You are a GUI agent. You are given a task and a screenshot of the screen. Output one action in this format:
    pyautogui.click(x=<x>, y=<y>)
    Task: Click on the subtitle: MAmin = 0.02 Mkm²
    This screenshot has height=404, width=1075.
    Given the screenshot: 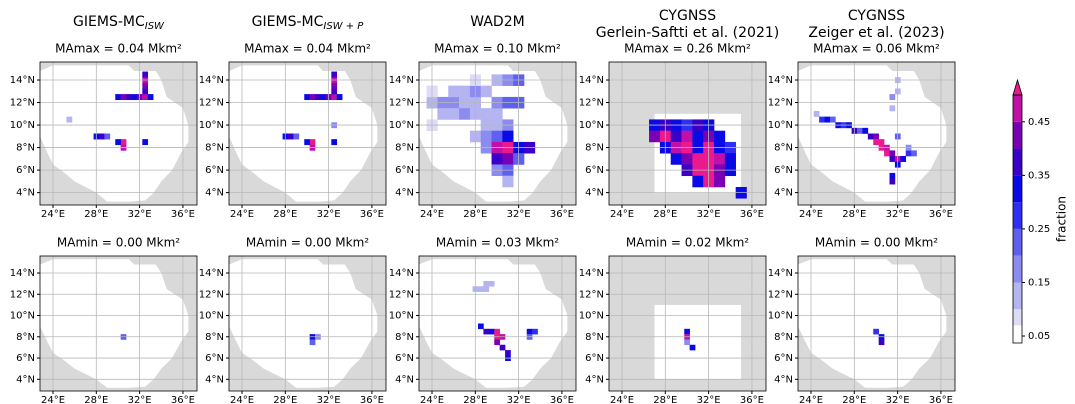 What is the action you would take?
    pyautogui.click(x=687, y=243)
    